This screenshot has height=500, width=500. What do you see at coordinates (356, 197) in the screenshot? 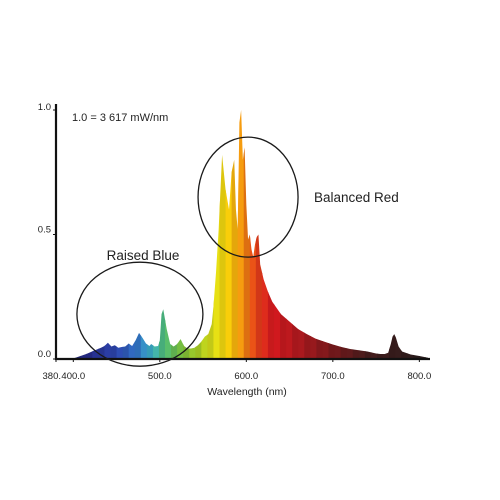
I see `balanced-red-label: Balanced Red` at bounding box center [356, 197].